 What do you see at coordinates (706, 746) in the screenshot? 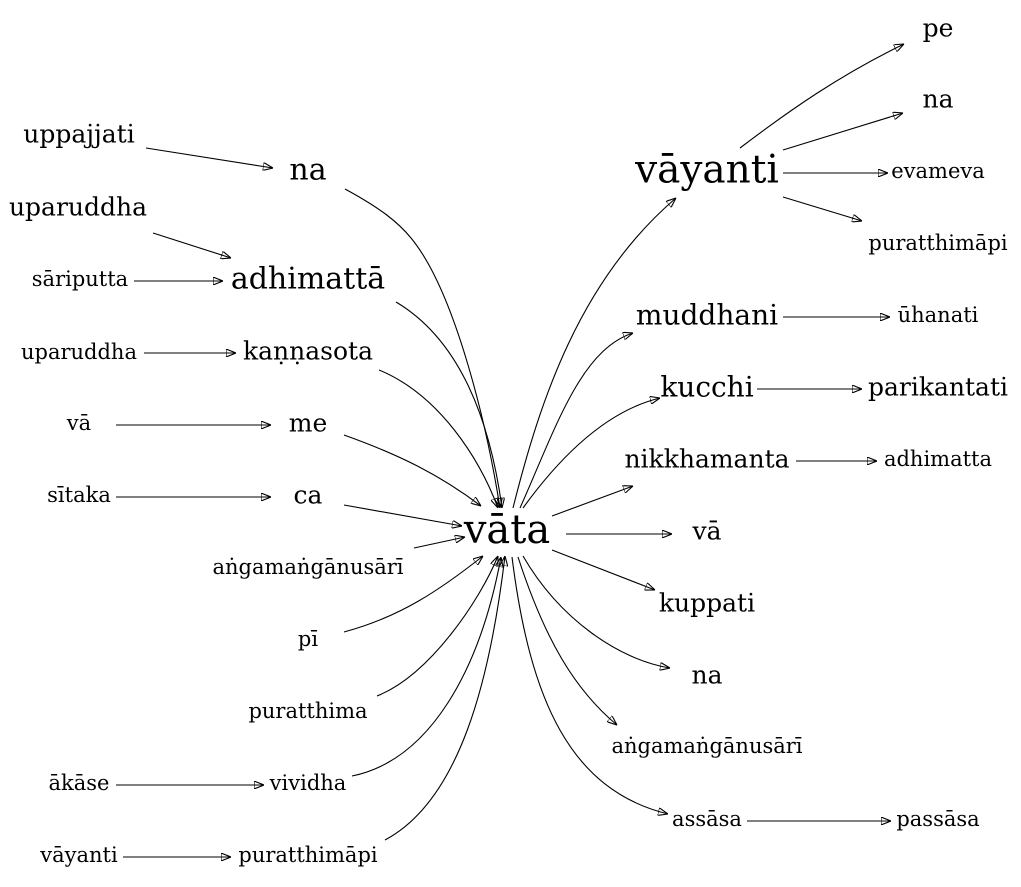
I see `node-angama-r: aṅgamaṅgānusārī` at bounding box center [706, 746].